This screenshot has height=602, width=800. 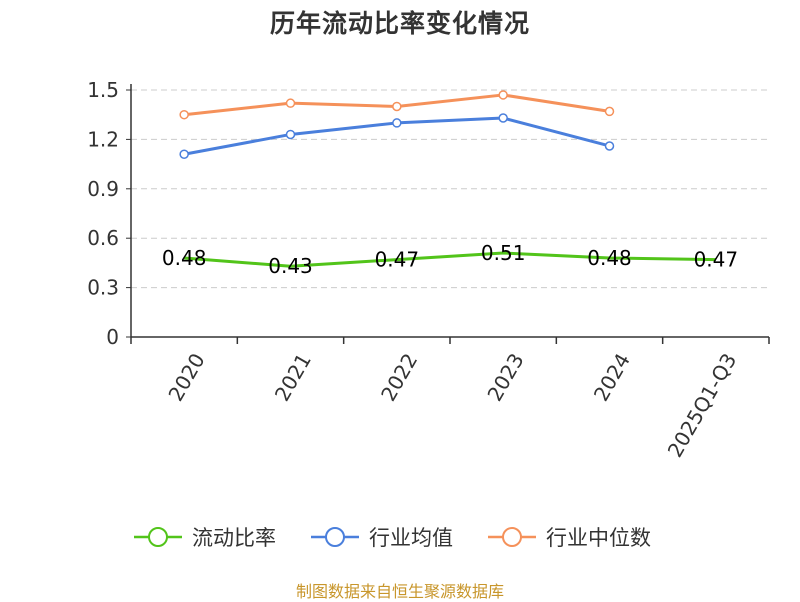 What do you see at coordinates (103, 189) in the screenshot?
I see `y-tick-label: 0.9` at bounding box center [103, 189].